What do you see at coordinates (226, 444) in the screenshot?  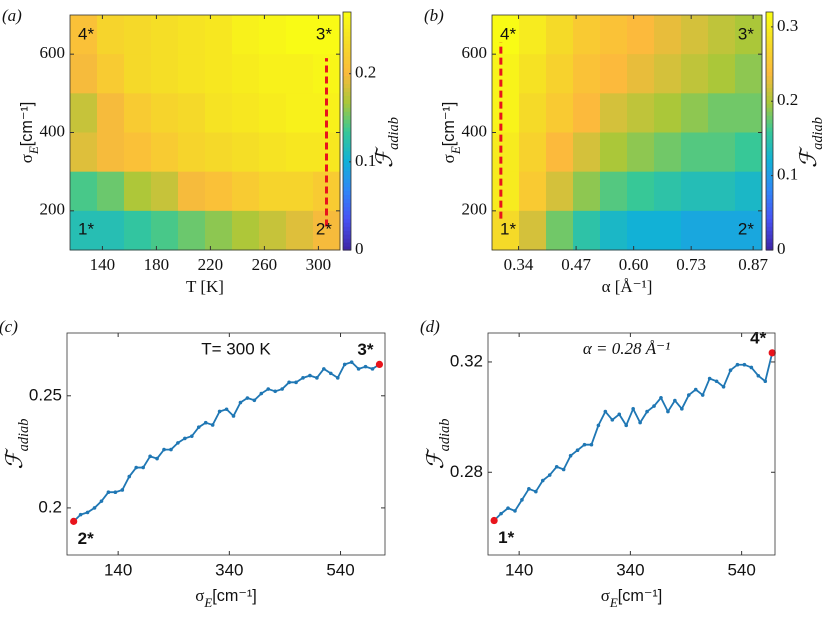 I see `plot-frame` at bounding box center [226, 444].